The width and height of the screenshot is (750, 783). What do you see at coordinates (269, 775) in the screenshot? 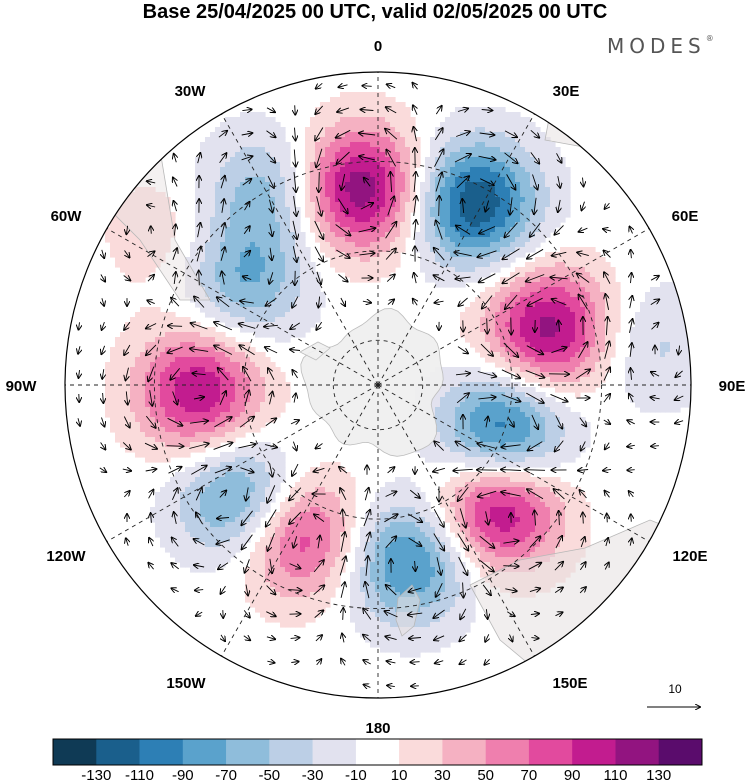
I see `colorbar-tick-label: -50` at bounding box center [269, 775].